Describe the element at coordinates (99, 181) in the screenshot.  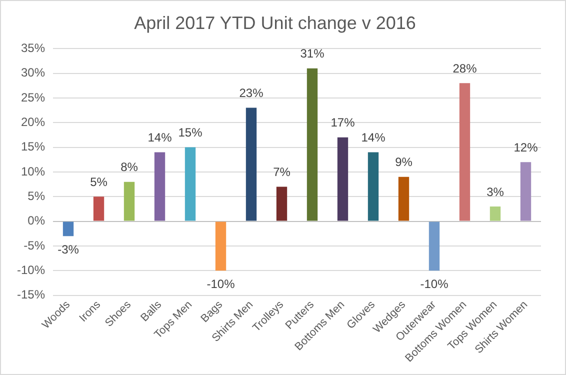
I see `data-label: 5%` at that location.